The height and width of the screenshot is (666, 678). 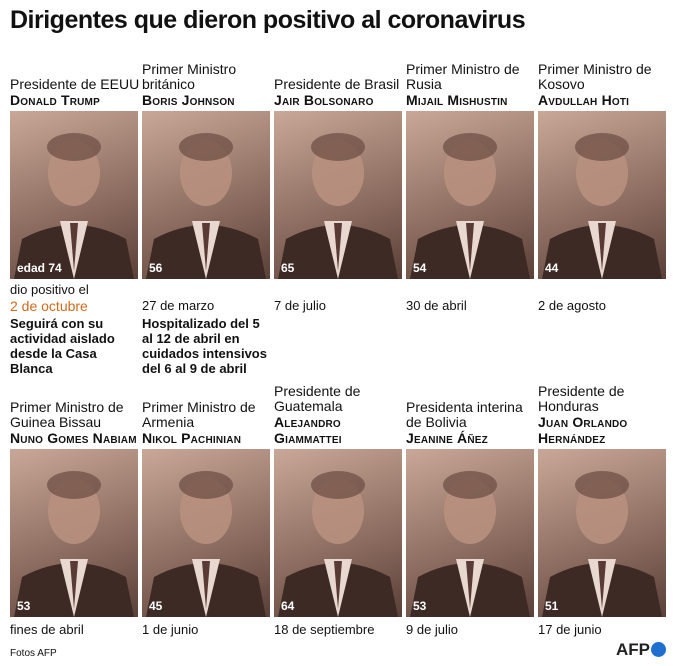 What do you see at coordinates (288, 268) in the screenshot?
I see `leader-age: 65` at bounding box center [288, 268].